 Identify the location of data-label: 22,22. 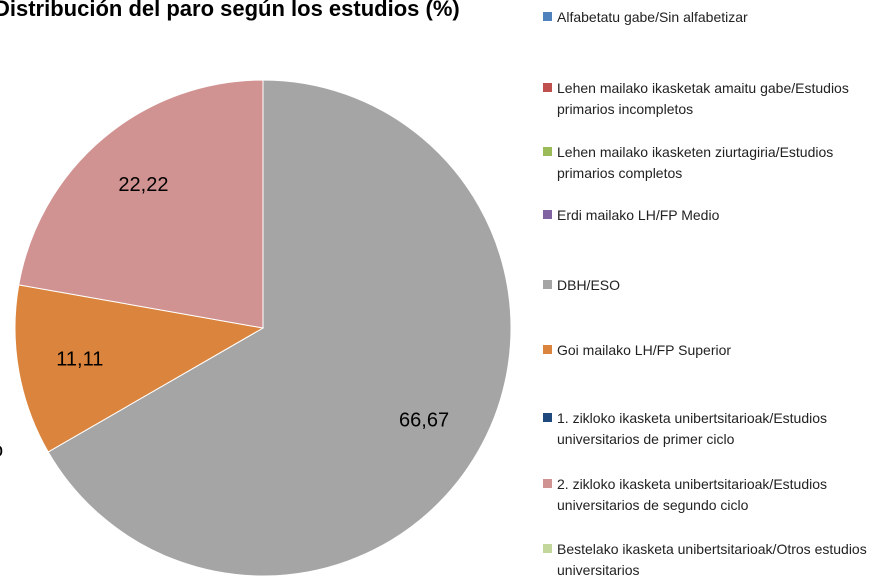
(143, 185).